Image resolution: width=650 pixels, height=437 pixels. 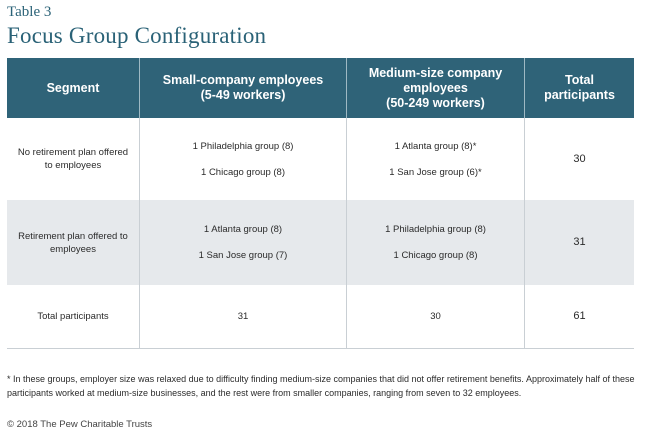 I want to click on segment-label: No retirement plan offered to employees, so click(x=73, y=159).